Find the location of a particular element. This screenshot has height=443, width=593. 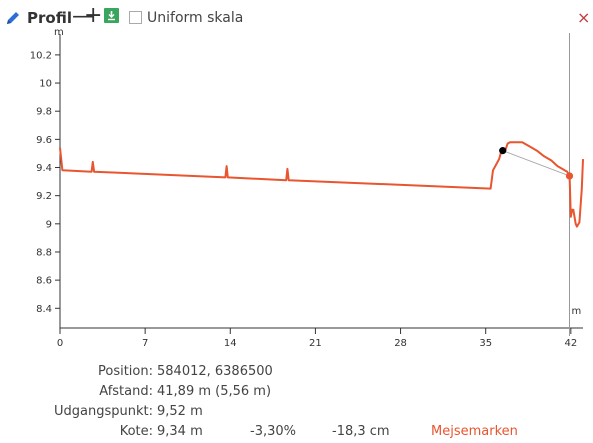

y-tick-label: 8.8 is located at coordinates (44, 252).